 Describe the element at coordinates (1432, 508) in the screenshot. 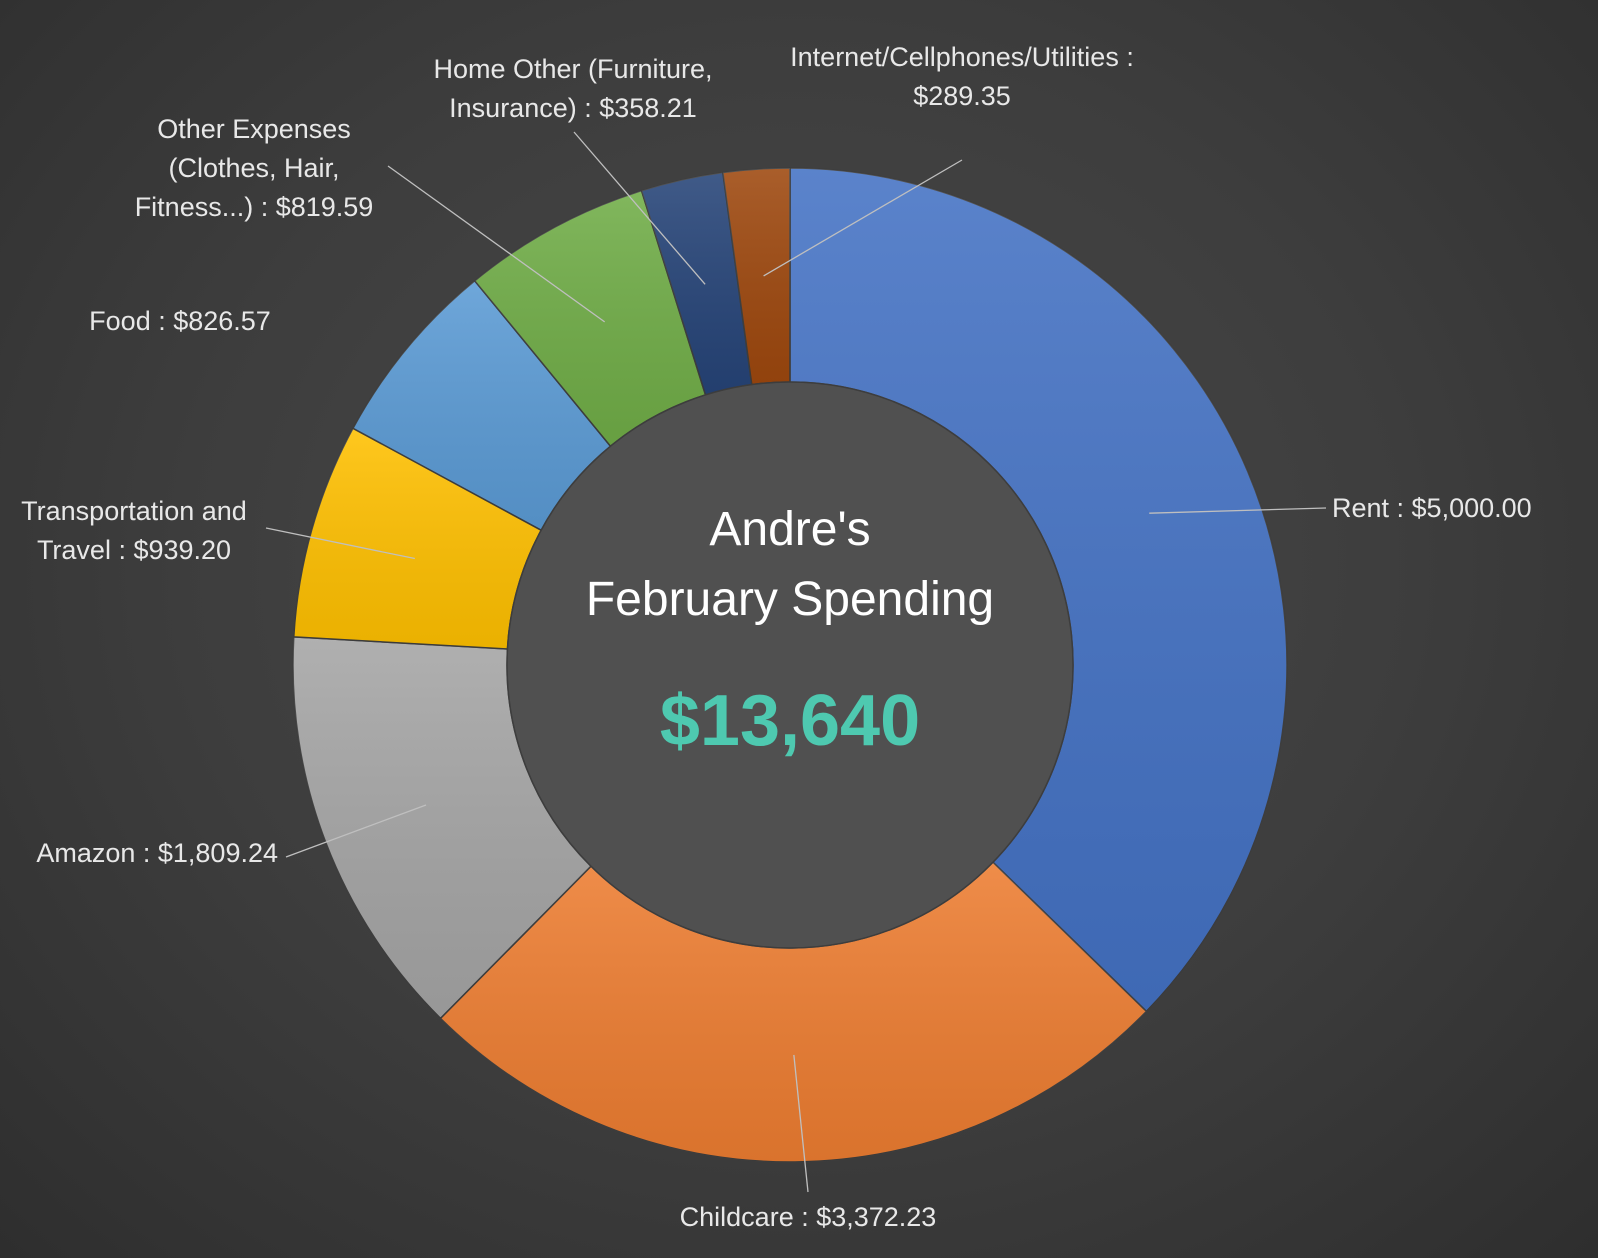

I see `data-label: Rent : $5,000.00` at that location.